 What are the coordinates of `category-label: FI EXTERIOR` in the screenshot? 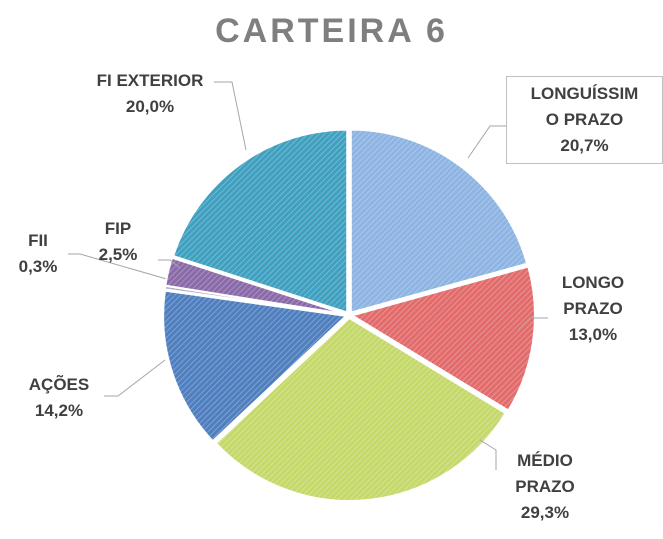 It's located at (150, 80).